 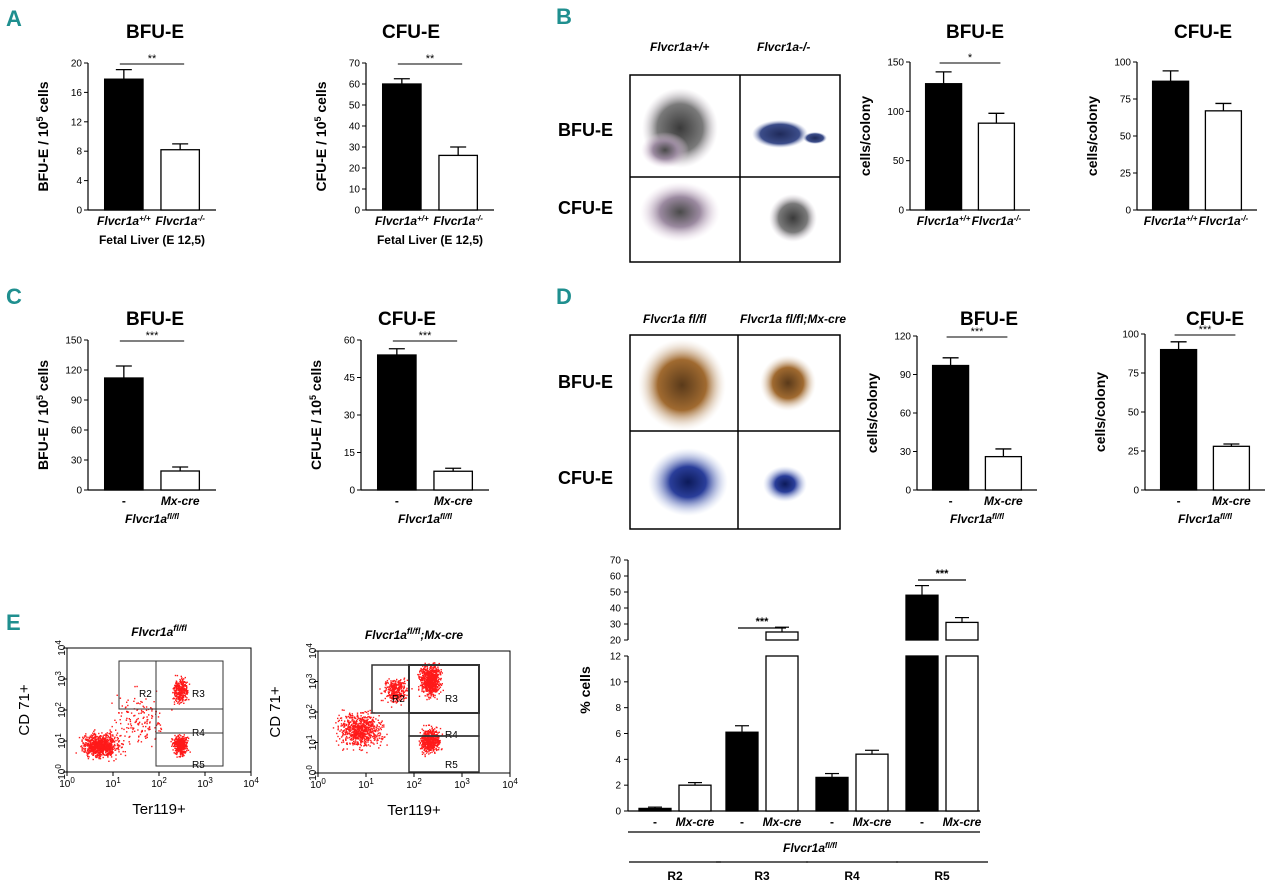 I want to click on x-axis-label: Fetal Liver (E 12,5), so click(x=152, y=240).